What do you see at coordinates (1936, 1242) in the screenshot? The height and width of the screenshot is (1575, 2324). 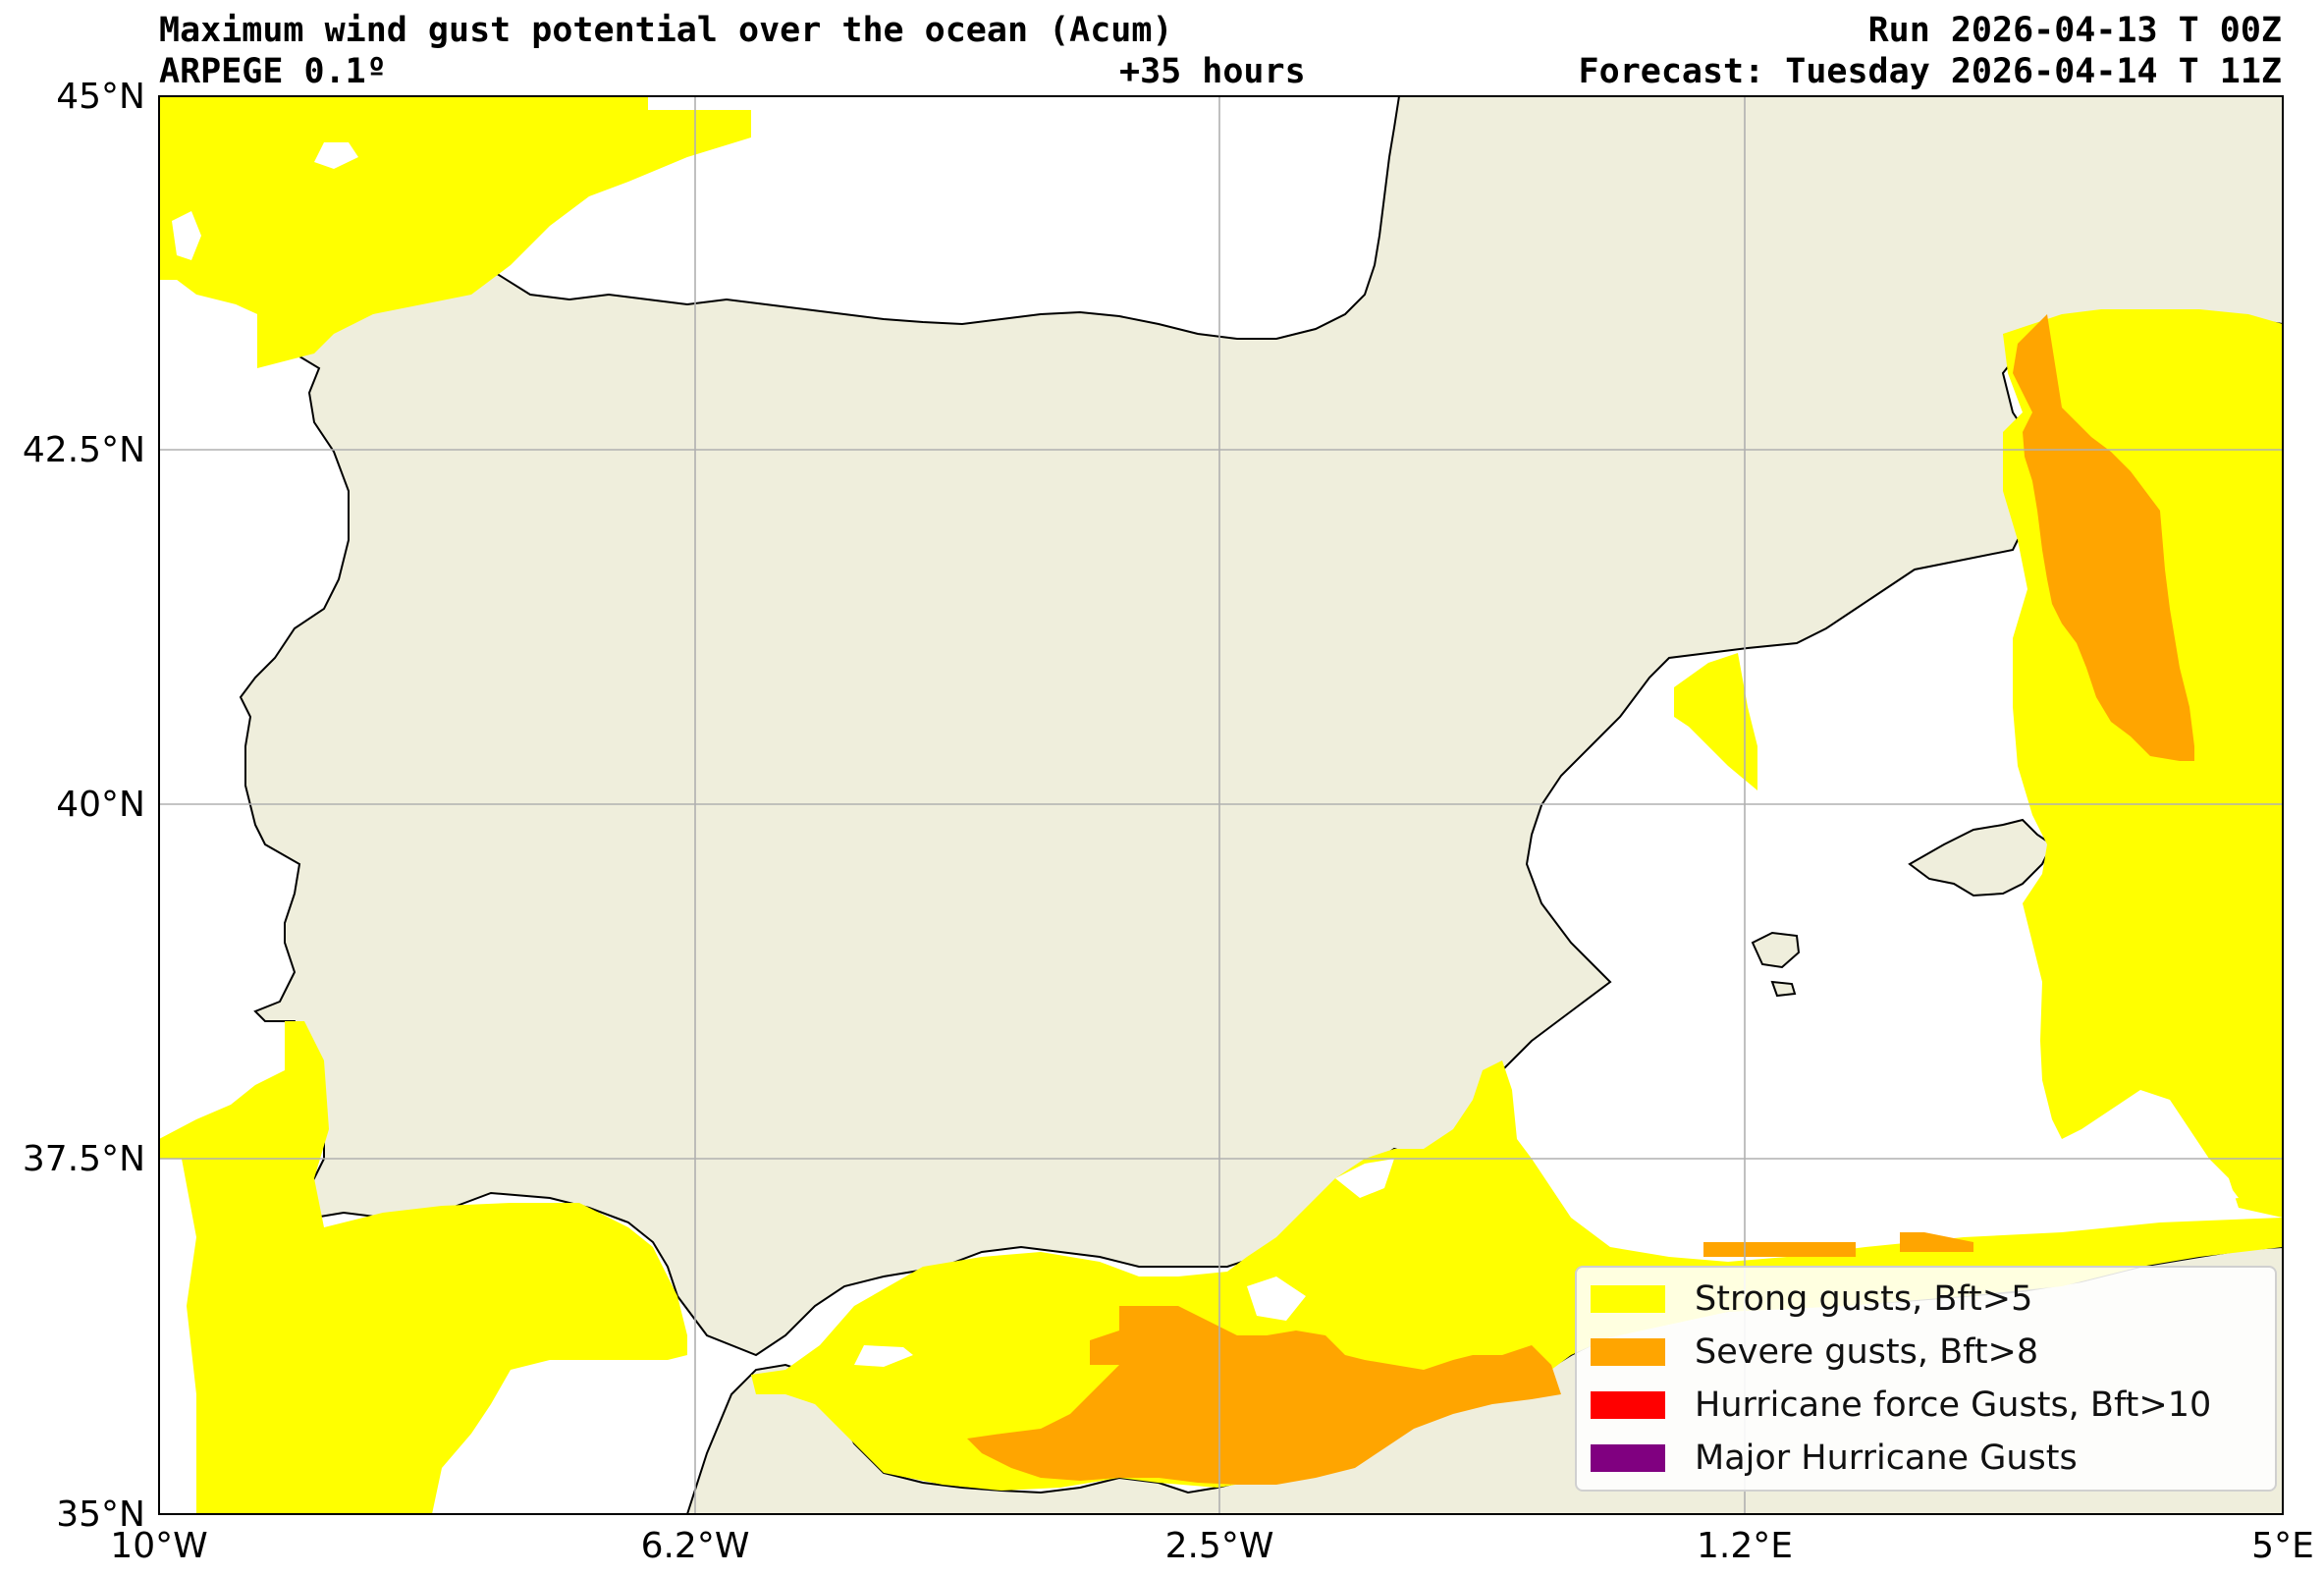 I see `severe-gust-algeria-edge` at bounding box center [1936, 1242].